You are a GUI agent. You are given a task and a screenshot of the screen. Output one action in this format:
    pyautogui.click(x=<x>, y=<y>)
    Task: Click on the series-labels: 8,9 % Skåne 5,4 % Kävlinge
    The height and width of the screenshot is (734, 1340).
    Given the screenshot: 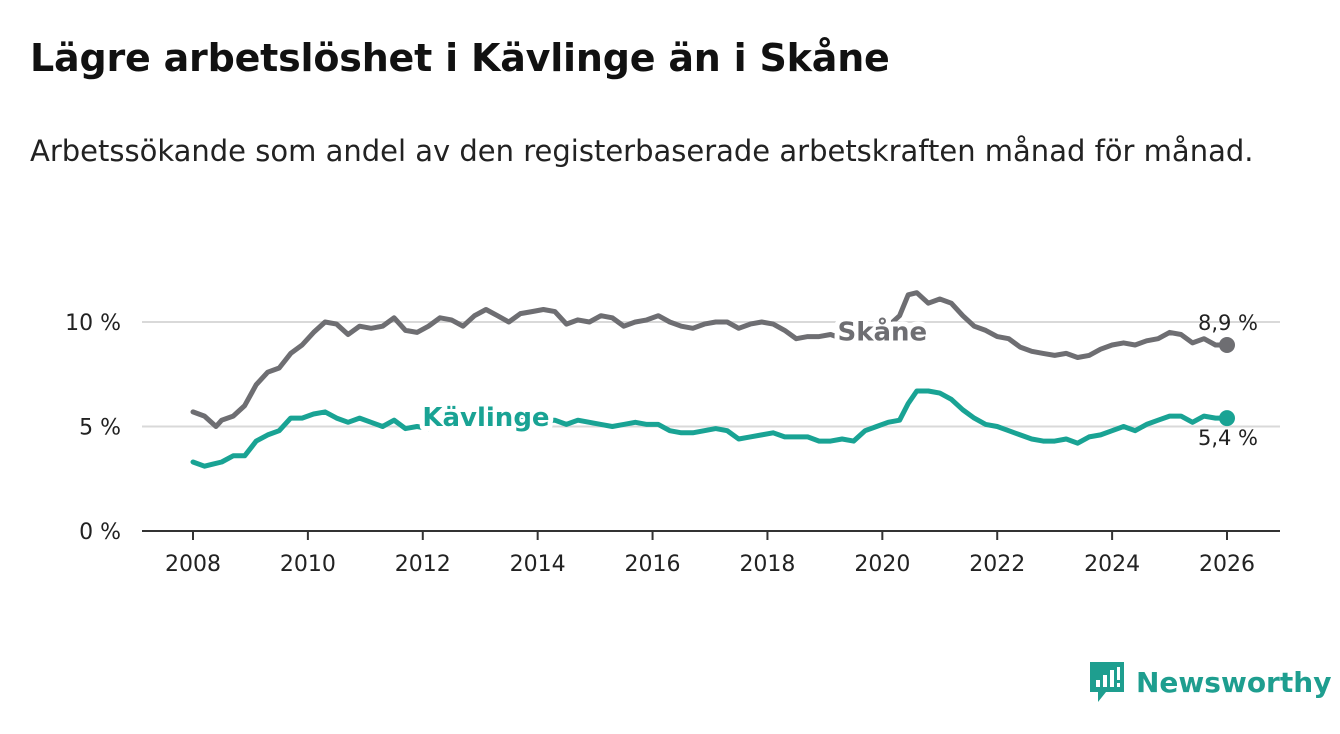 What is the action you would take?
    pyautogui.click(x=837, y=380)
    